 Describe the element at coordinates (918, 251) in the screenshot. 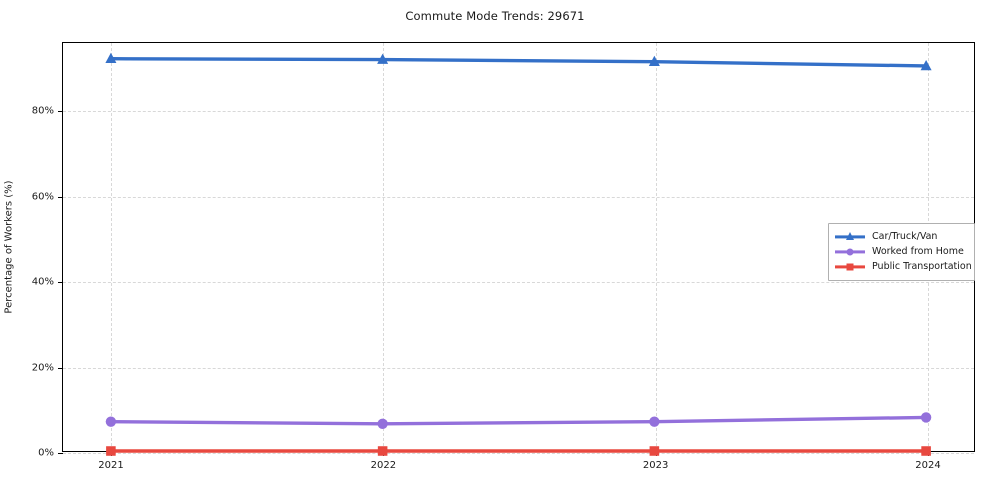

I see `legend-label-home: Worked from Home` at that location.